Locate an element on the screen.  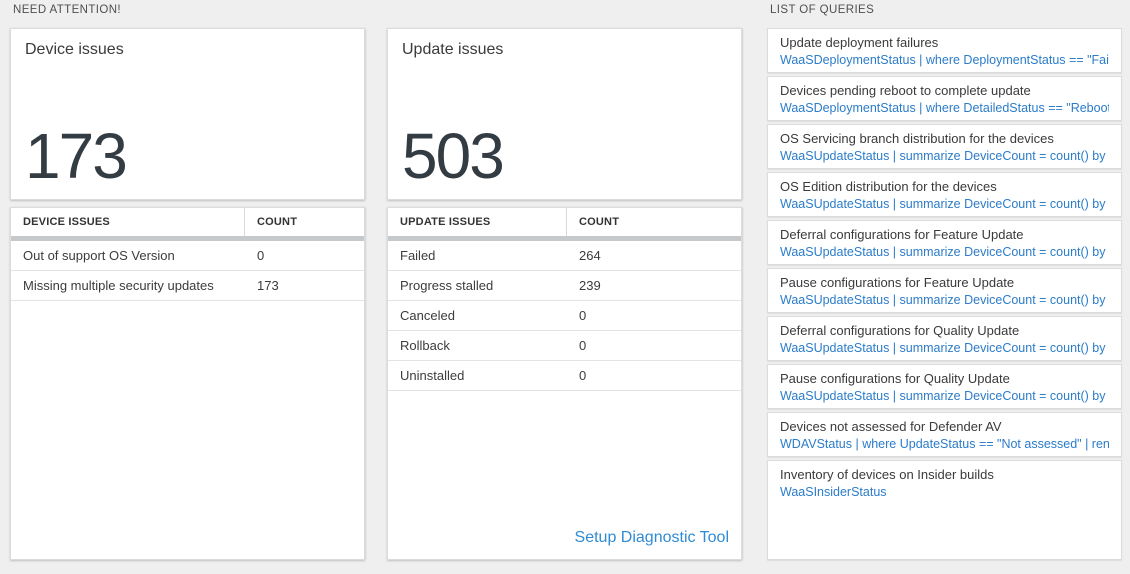
issue-label: Rollback is located at coordinates (425, 345).